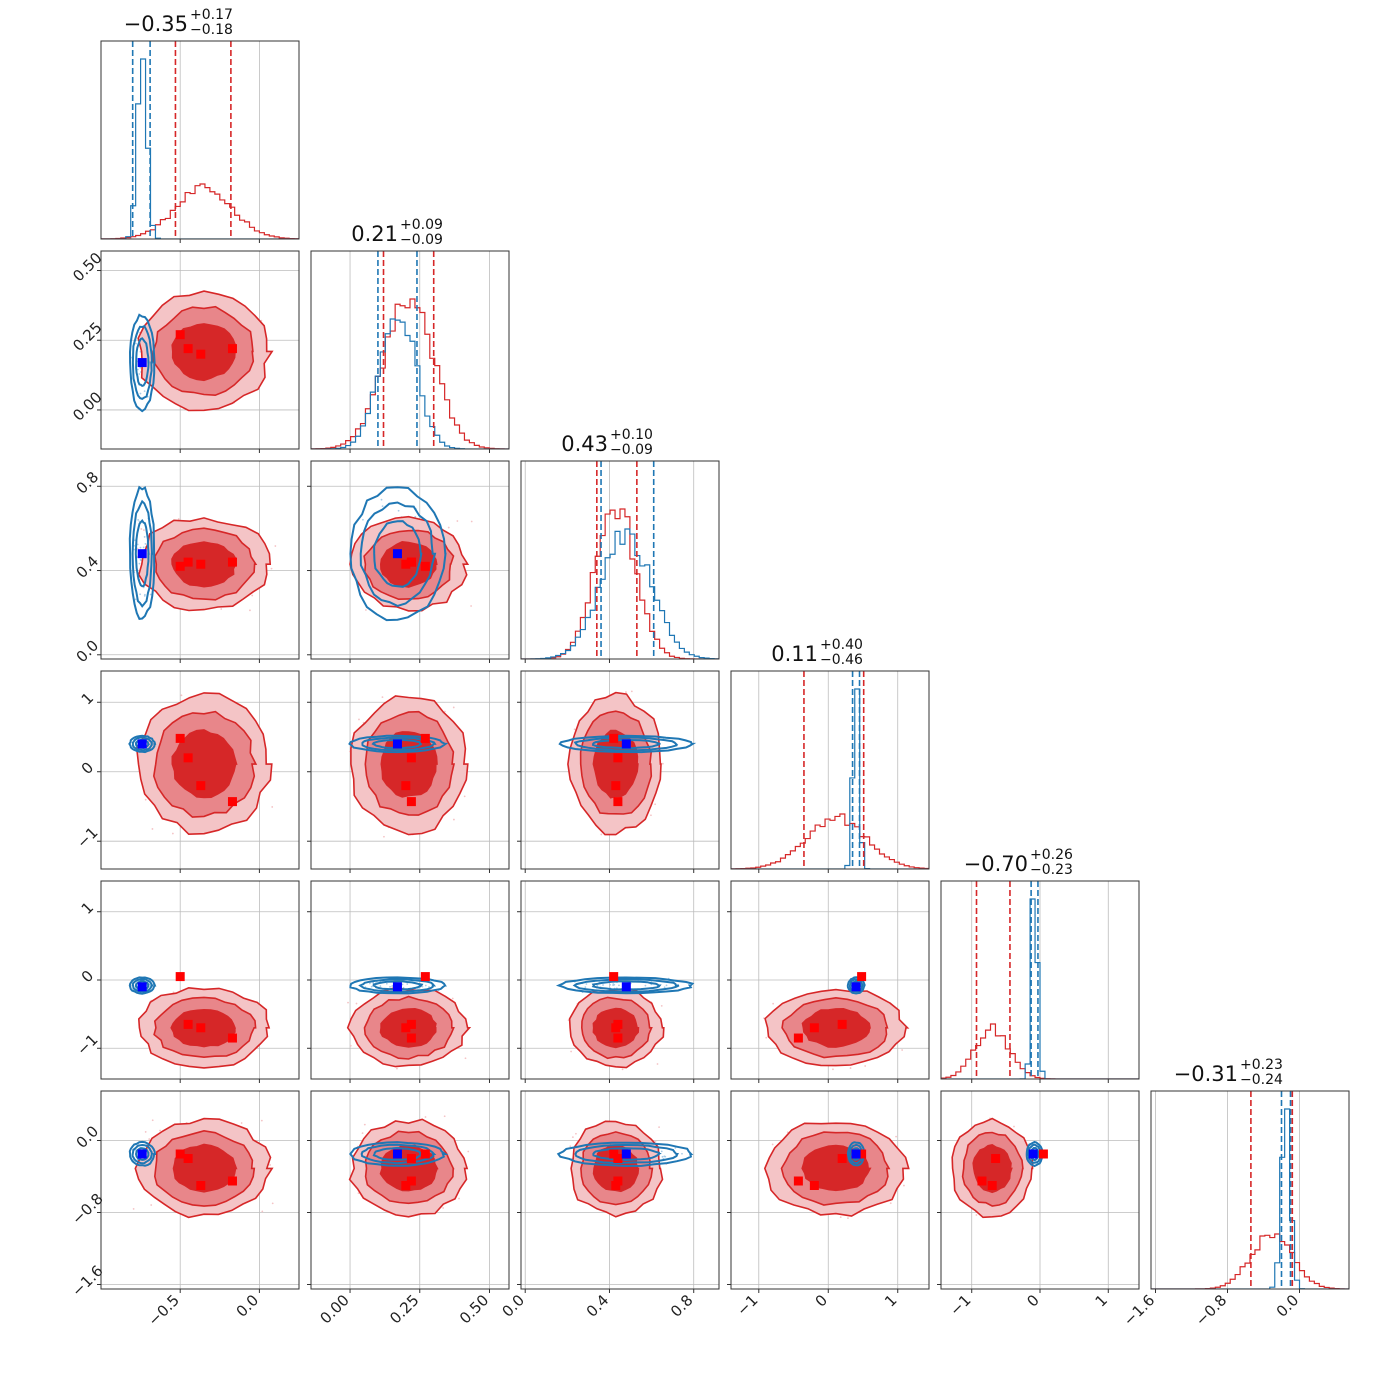  What do you see at coordinates (178, 22) in the screenshot?
I see `panel-title: −0.35 +0.17−0.18` at bounding box center [178, 22].